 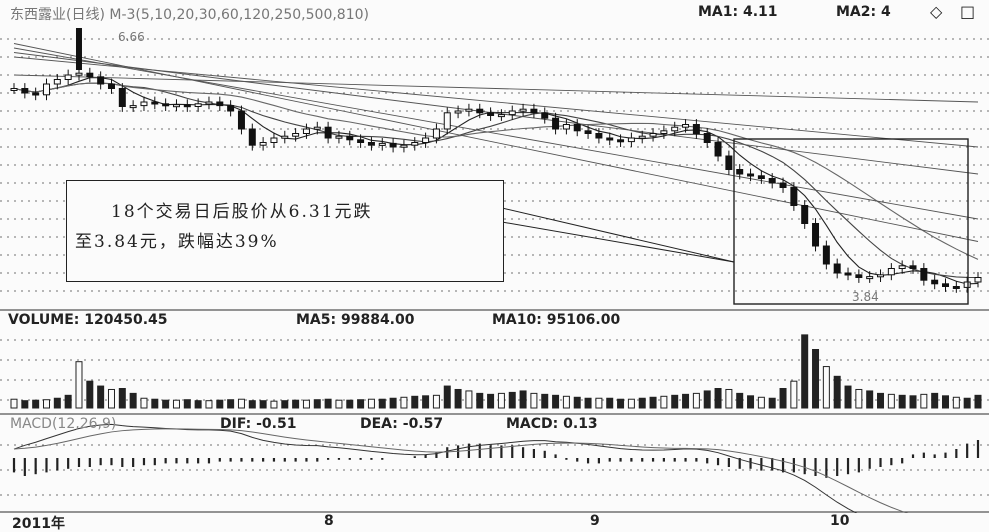 What do you see at coordinates (968, 11) in the screenshot?
I see `square-icon: □` at bounding box center [968, 11].